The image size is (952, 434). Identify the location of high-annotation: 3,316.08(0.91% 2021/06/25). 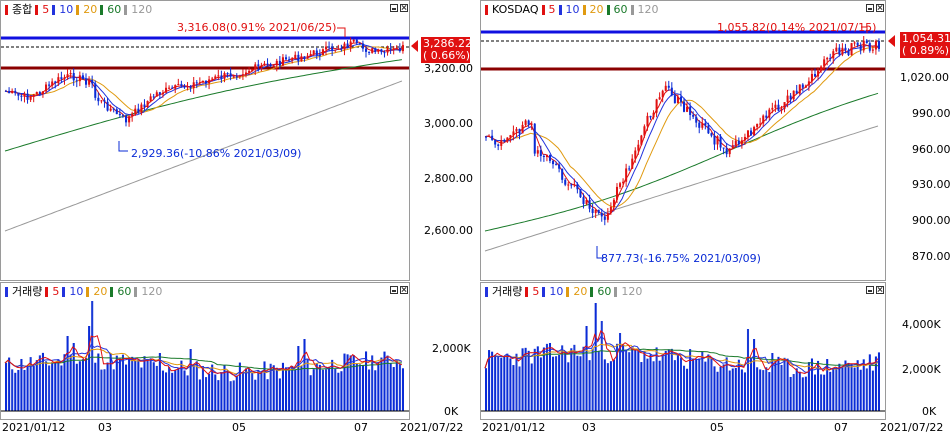
(257, 27).